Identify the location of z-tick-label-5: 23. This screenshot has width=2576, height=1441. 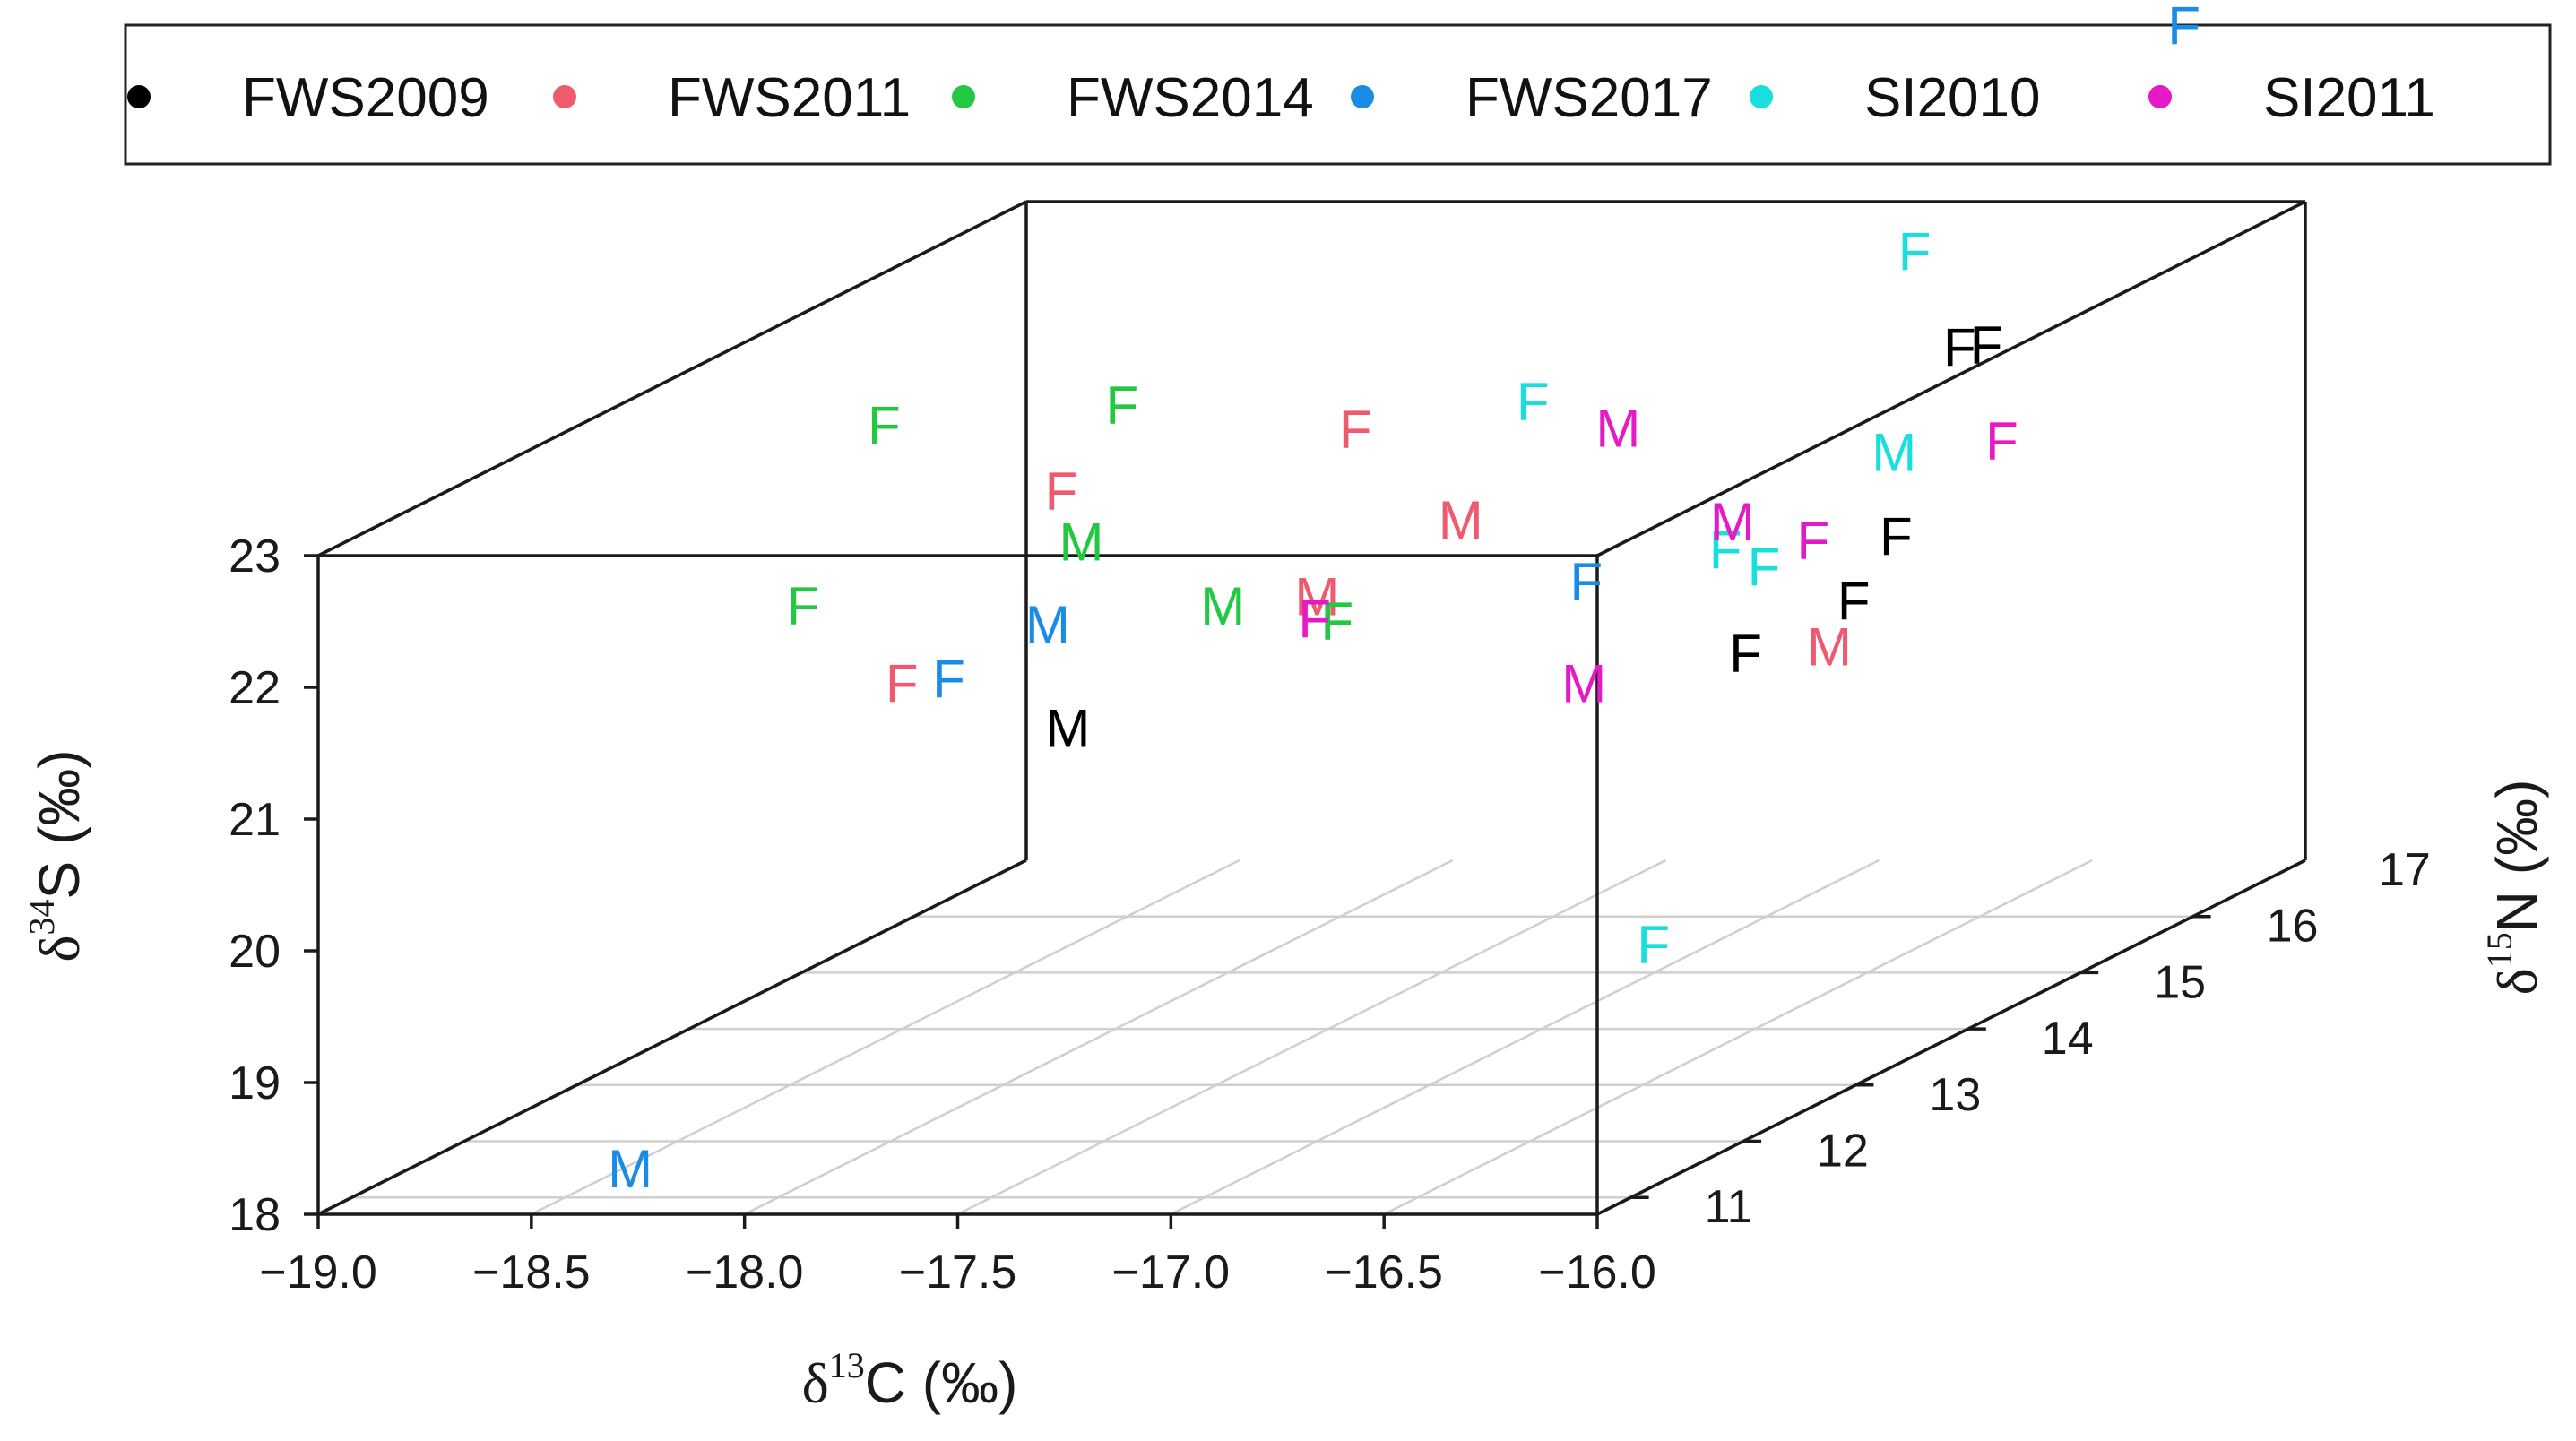
(255, 557).